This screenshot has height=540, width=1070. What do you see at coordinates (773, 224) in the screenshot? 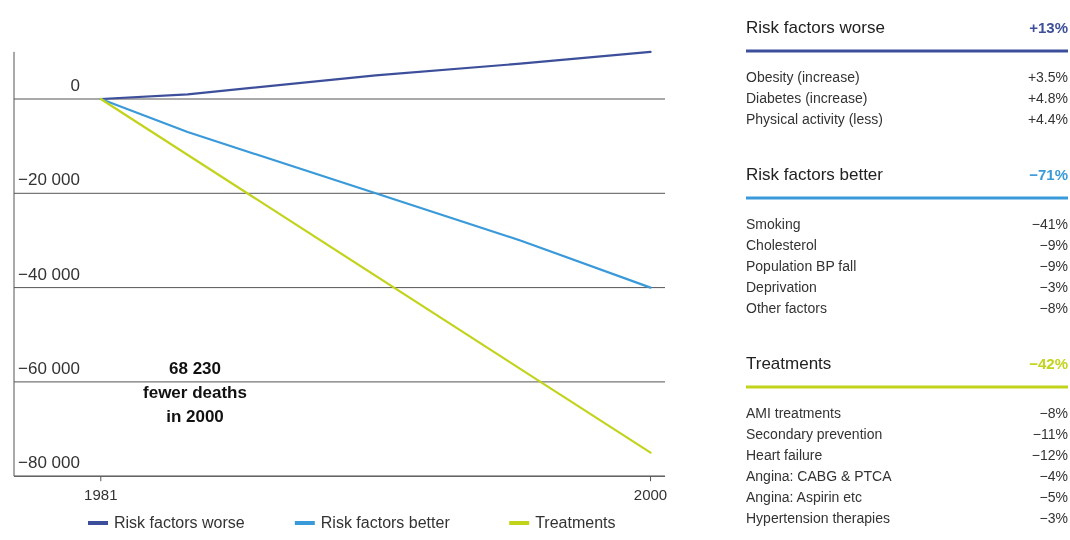
I see `category-label: Smoking` at bounding box center [773, 224].